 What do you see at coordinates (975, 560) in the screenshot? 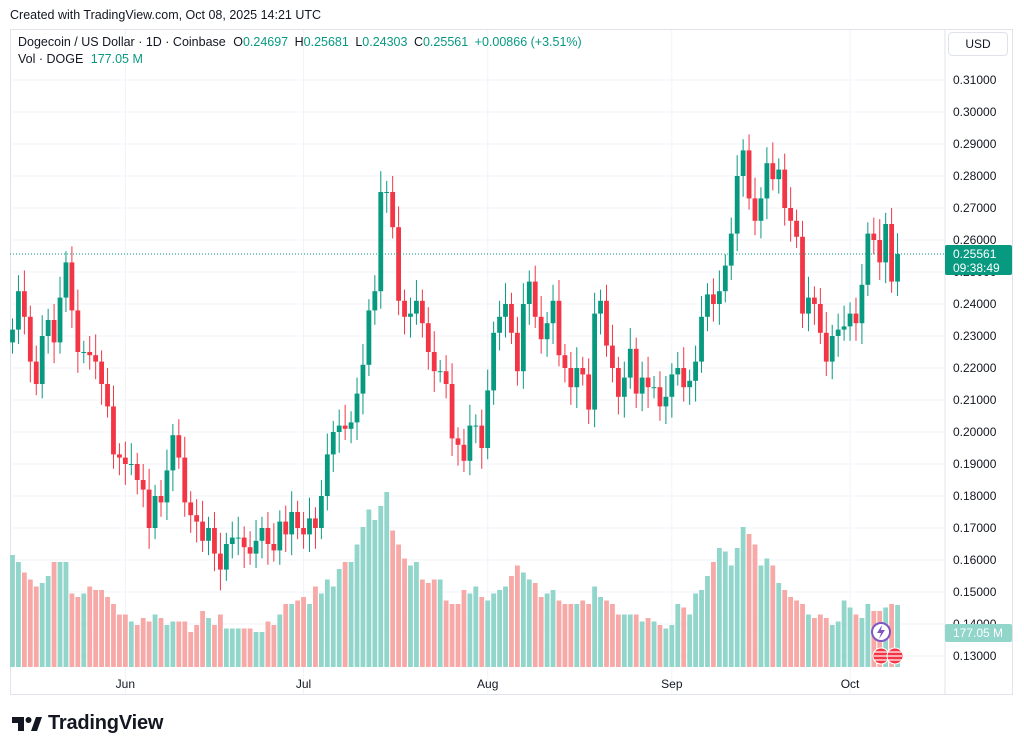
I see `y-tick-label: 0.16000` at bounding box center [975, 560].